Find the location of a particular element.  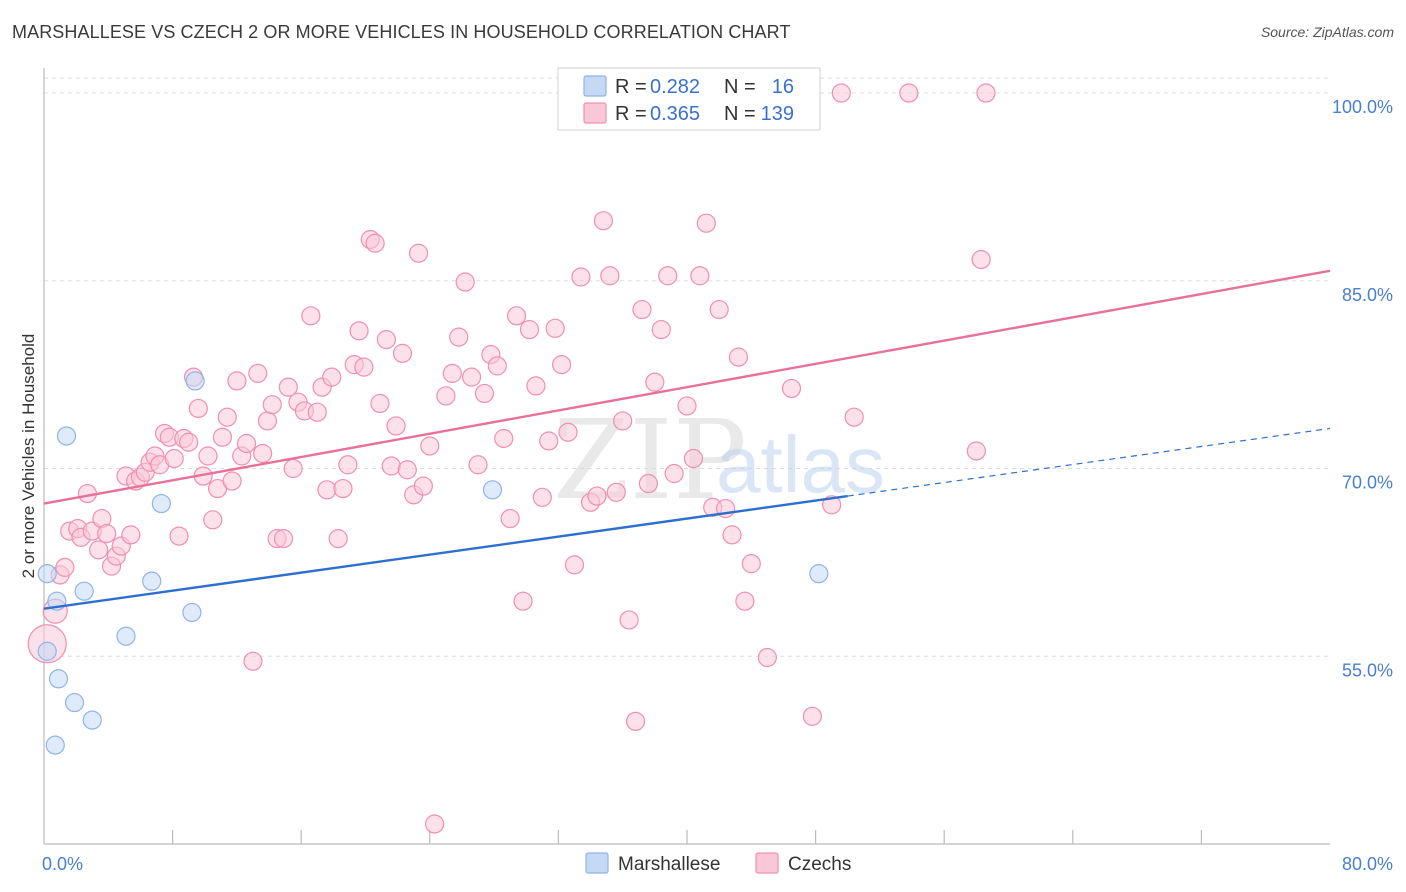

legend-swatch-marshallese is located at coordinates (595, 86).